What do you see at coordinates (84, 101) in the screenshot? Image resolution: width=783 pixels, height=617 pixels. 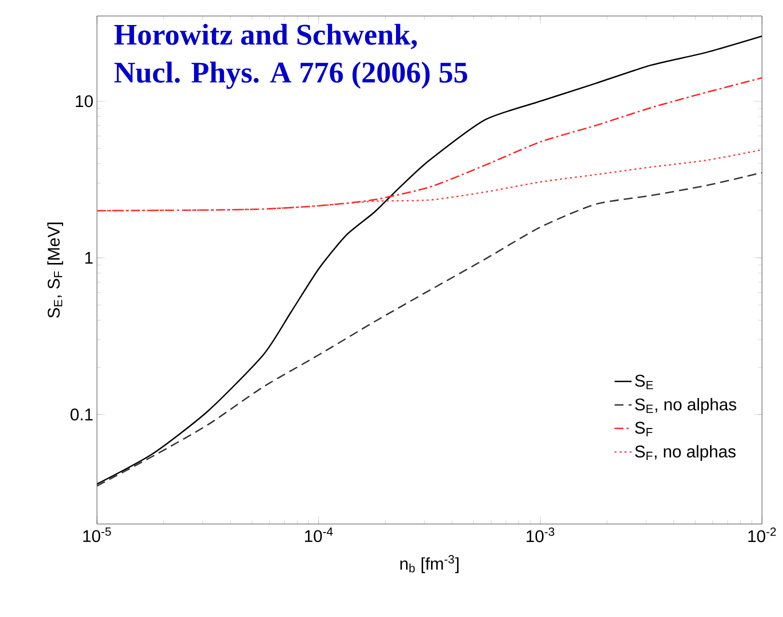 I see `y-tick-label: 10` at bounding box center [84, 101].